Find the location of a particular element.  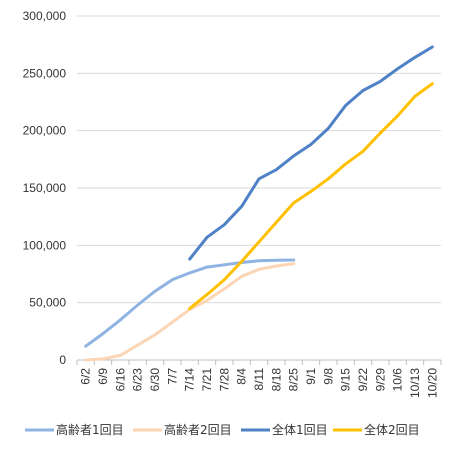

x-tick-label: 10/13 is located at coordinates (415, 383).